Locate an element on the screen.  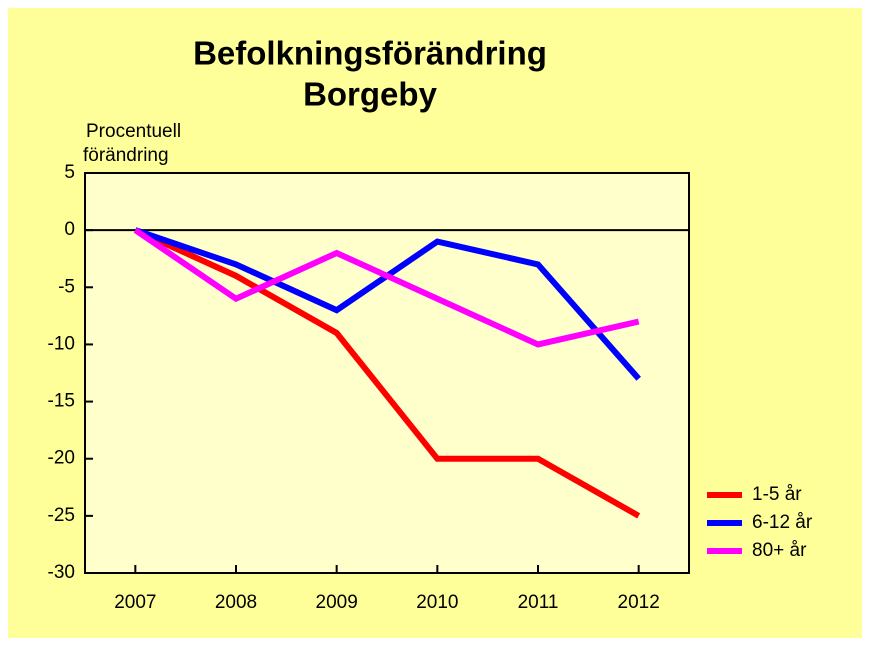
y-tick-label: -20 is located at coordinates (61, 458).